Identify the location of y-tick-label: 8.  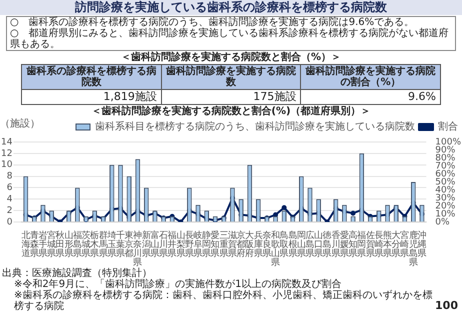
(9, 177).